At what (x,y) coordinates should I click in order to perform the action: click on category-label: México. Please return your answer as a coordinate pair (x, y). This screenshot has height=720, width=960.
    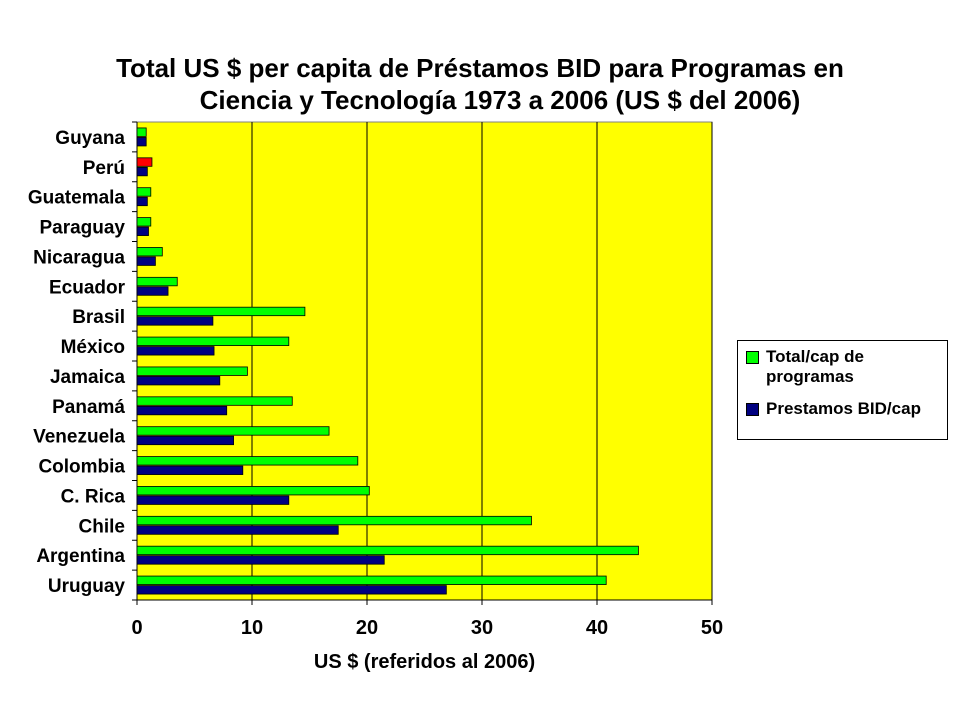
    Looking at the image, I should click on (93, 347).